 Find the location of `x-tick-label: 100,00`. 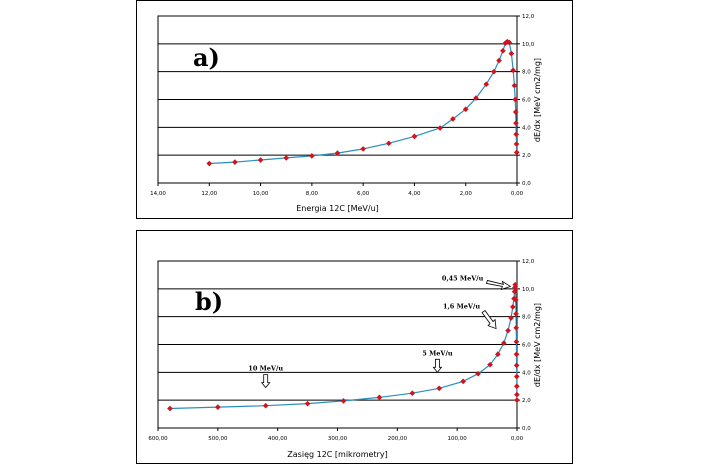

x-tick-label: 100,00 is located at coordinates (458, 439).